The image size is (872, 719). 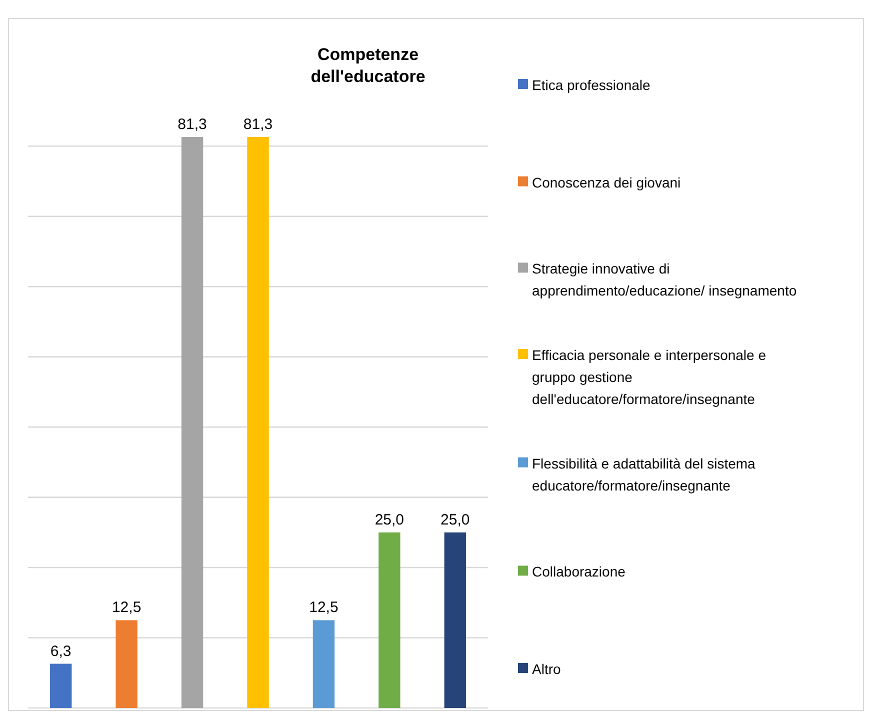 I want to click on legend-label: Etica professionale, so click(x=591, y=85).